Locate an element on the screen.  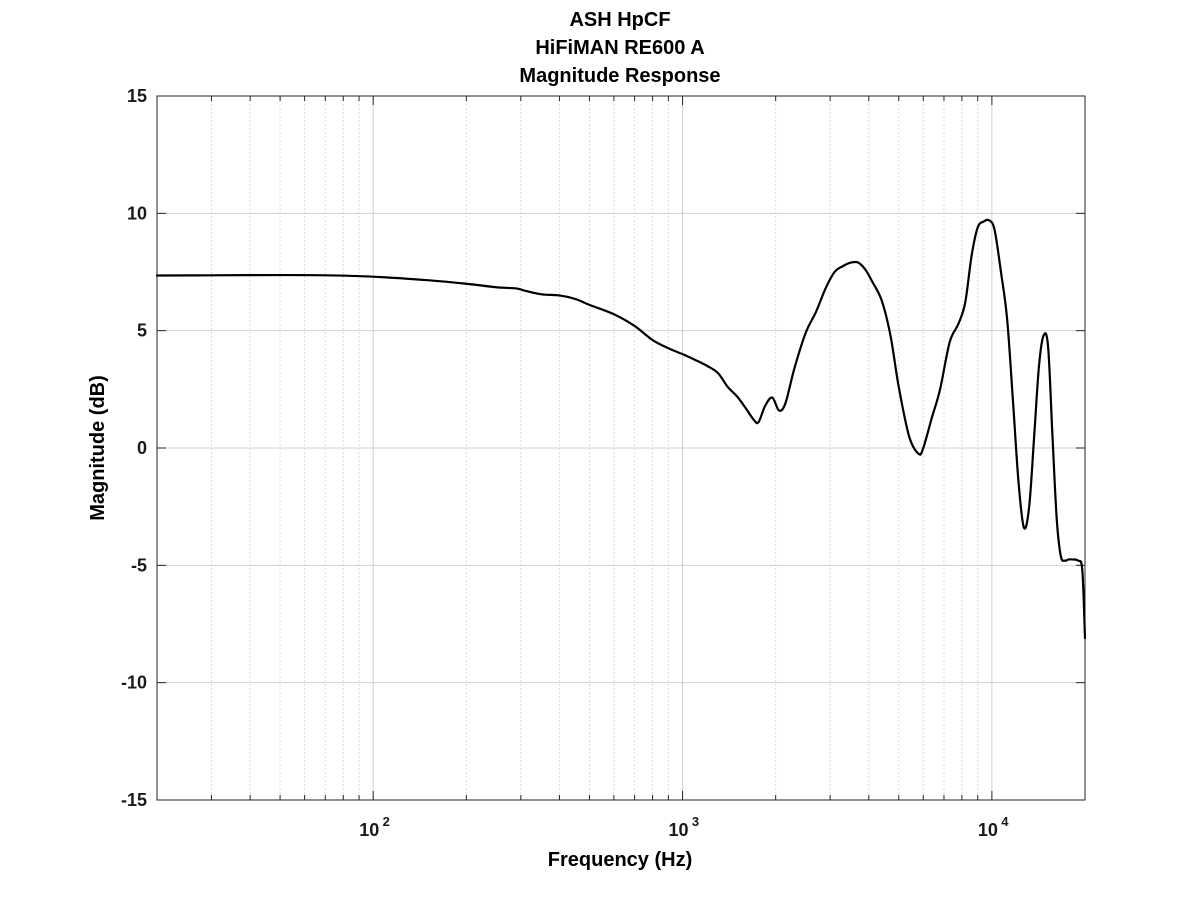
y-tick-label: -10 is located at coordinates (134, 683).